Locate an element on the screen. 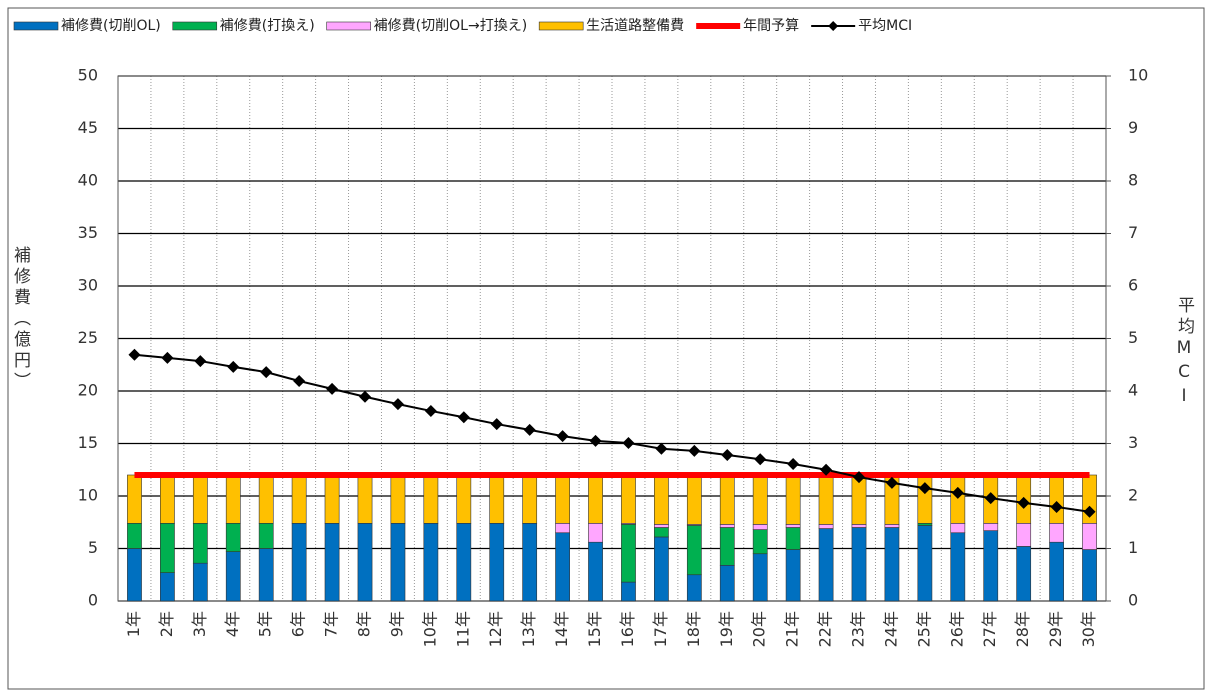 This screenshot has height=696, width=1212. x-tick-label: 26年 is located at coordinates (956, 629).